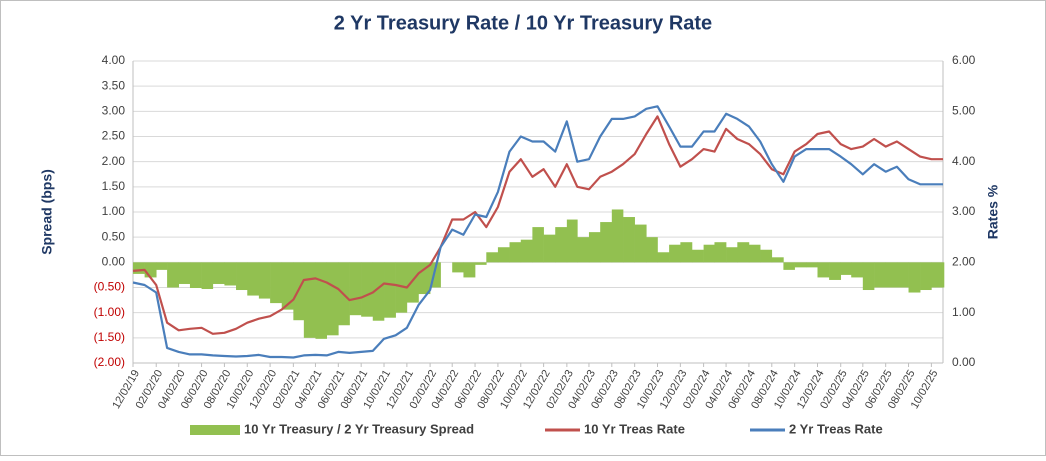 This screenshot has width=1046, height=461. What do you see at coordinates (634, 428) in the screenshot?
I see `legend-label: 10 Yr Treas Rate` at bounding box center [634, 428].